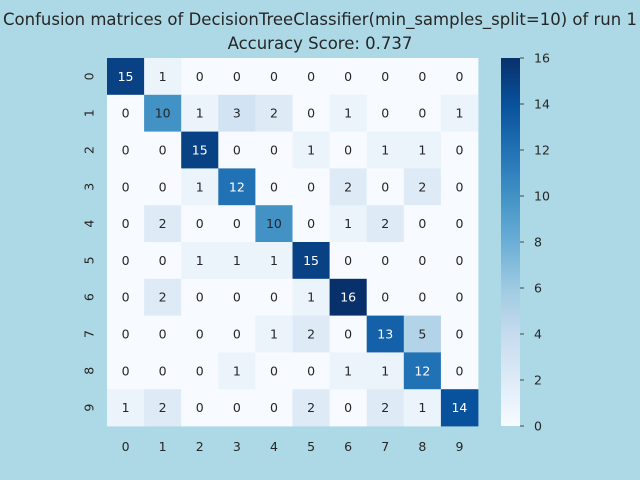 Image resolution: width=640 pixels, height=480 pixels. What do you see at coordinates (274, 223) in the screenshot?
I see `cell-value-label: 10` at bounding box center [274, 223].